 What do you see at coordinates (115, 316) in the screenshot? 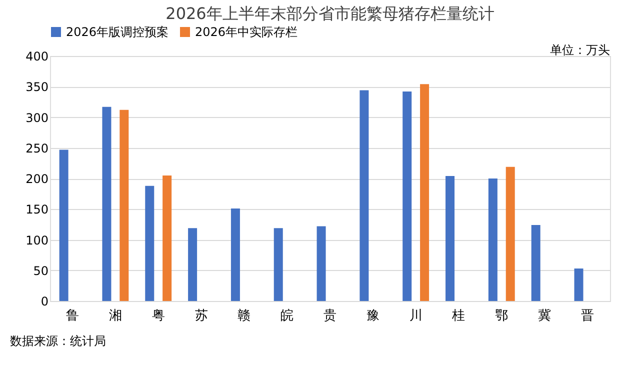
I see `x-tick-label: 湘` at bounding box center [115, 316].